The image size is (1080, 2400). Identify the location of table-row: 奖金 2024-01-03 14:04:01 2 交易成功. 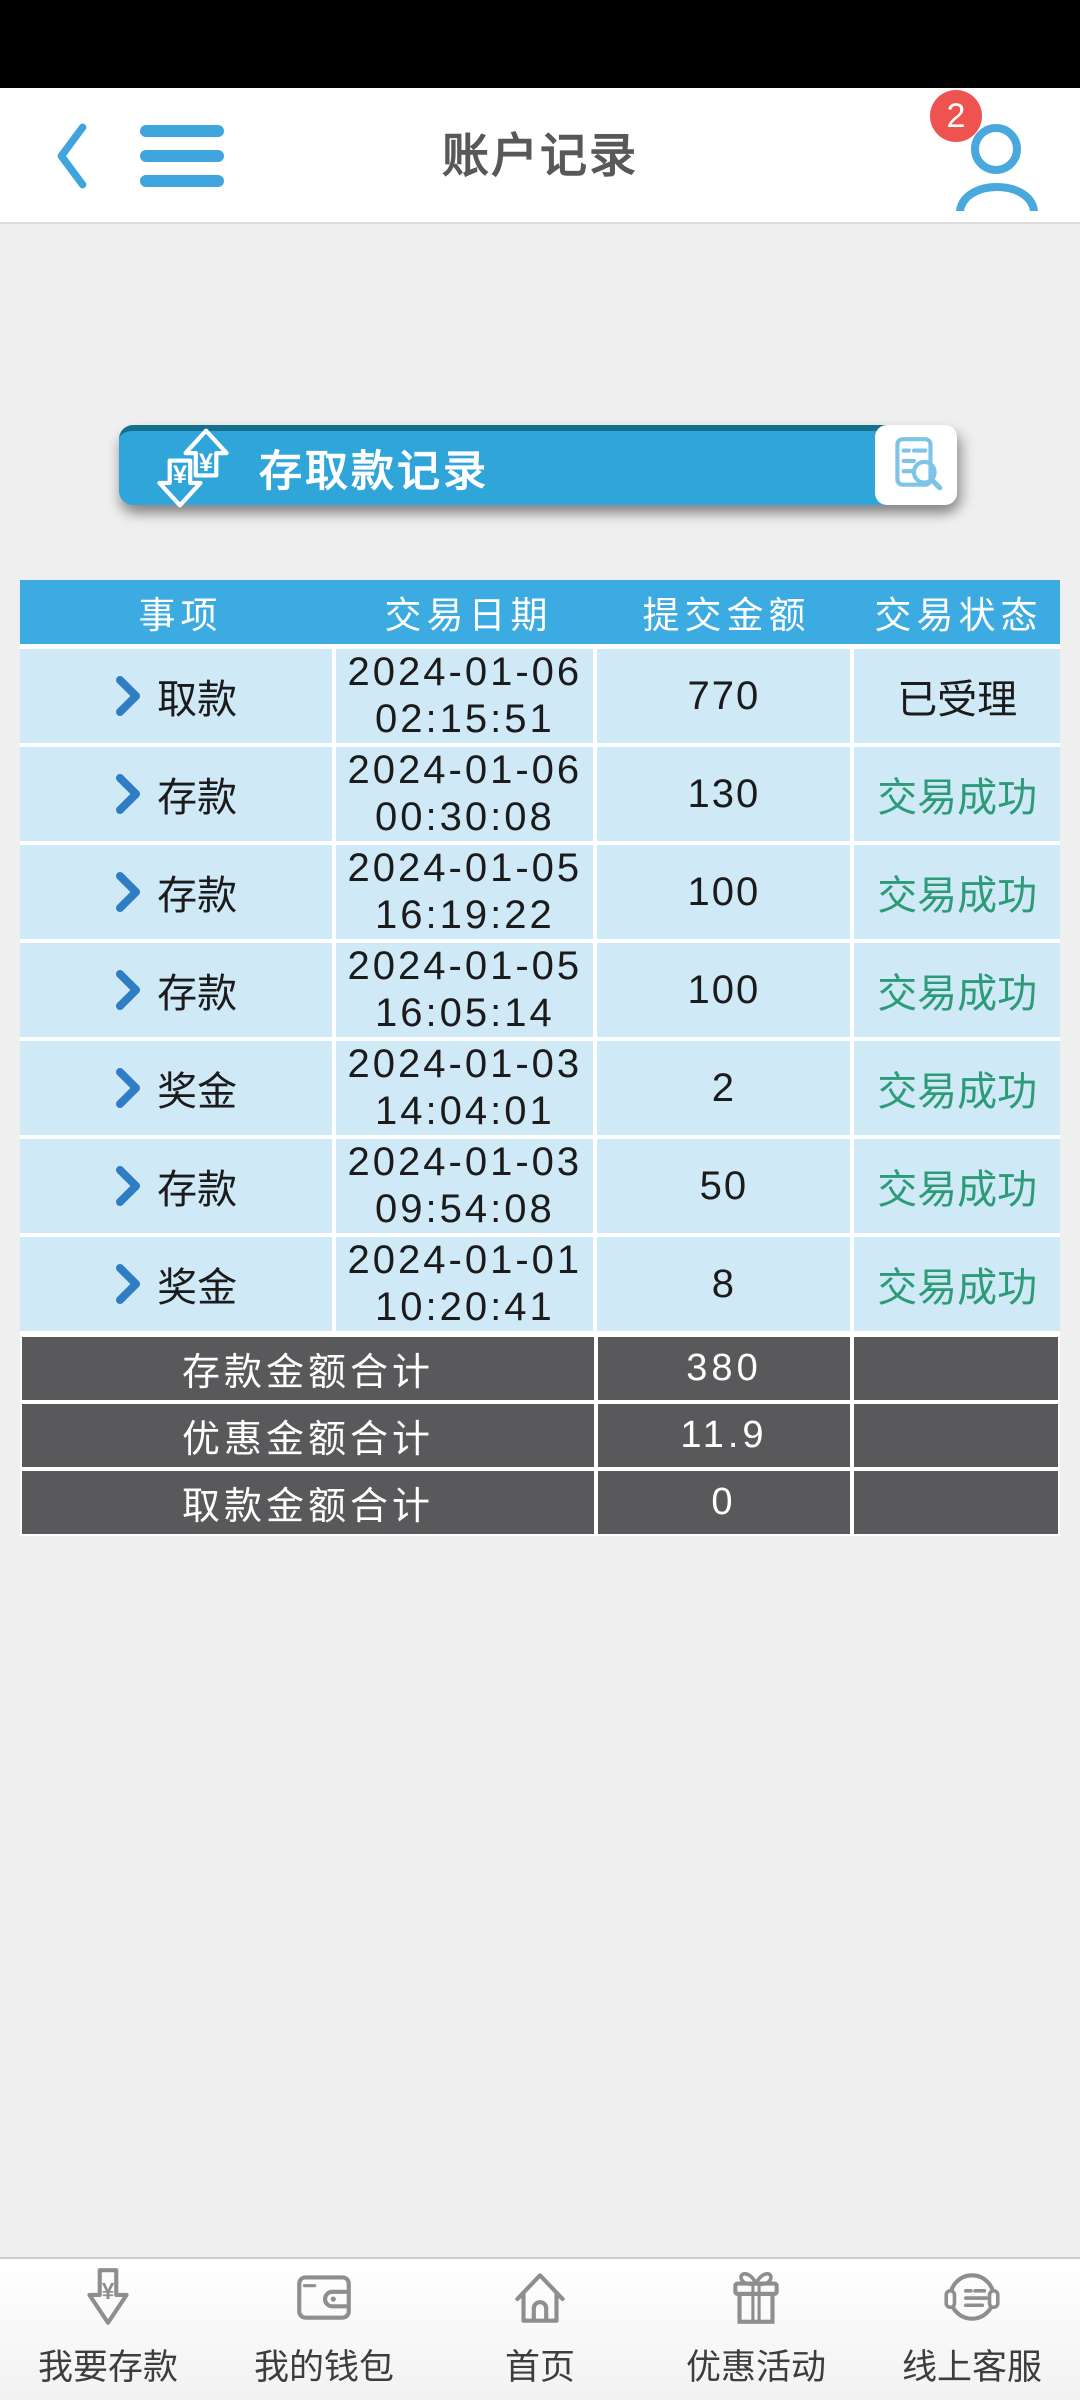
(540, 1088).